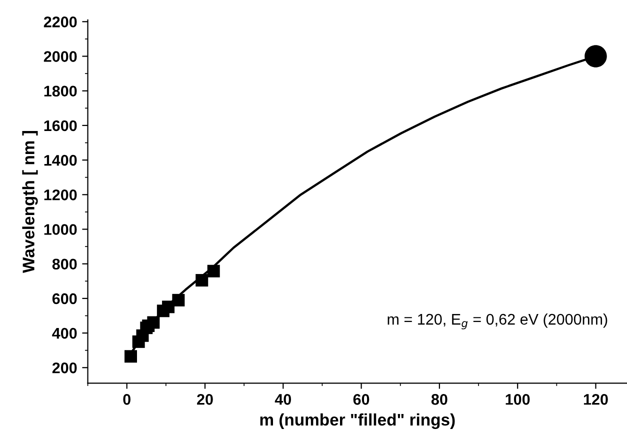  I want to click on y-tick-label: 800, so click(64, 264).